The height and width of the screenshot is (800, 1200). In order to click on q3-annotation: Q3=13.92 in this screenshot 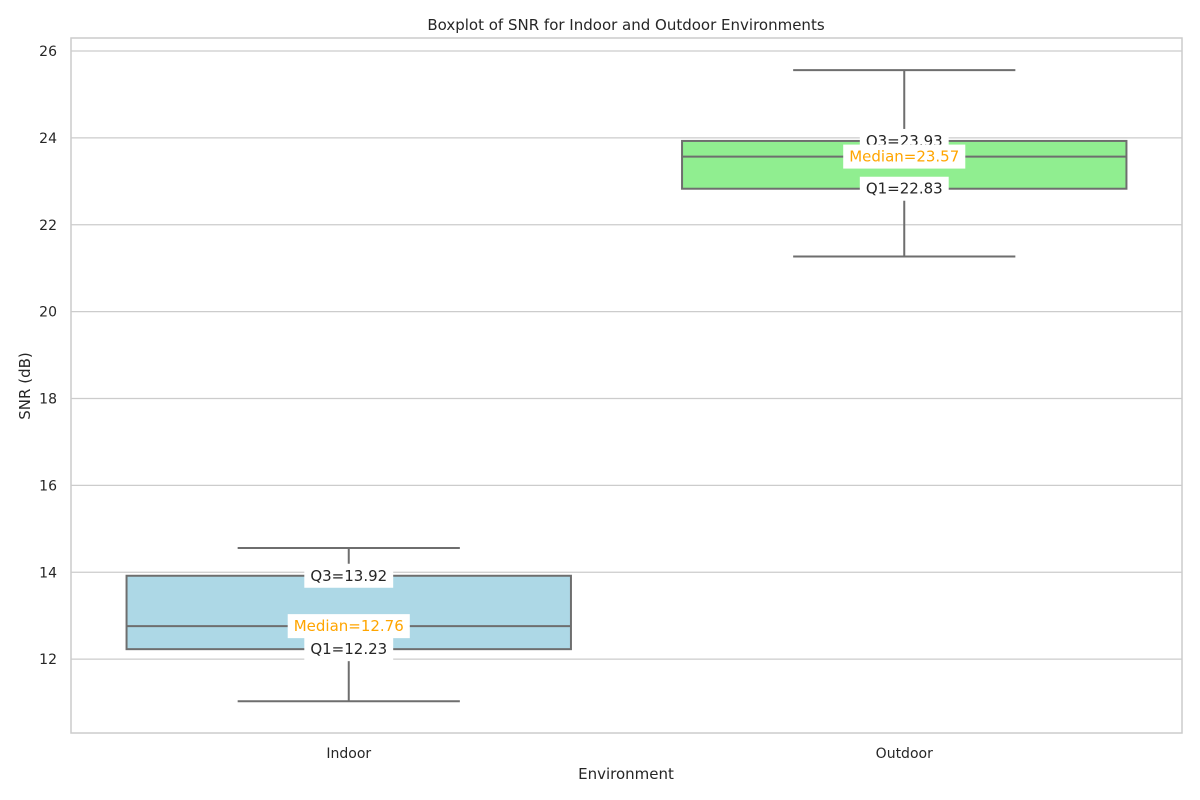, I will do `click(349, 575)`.